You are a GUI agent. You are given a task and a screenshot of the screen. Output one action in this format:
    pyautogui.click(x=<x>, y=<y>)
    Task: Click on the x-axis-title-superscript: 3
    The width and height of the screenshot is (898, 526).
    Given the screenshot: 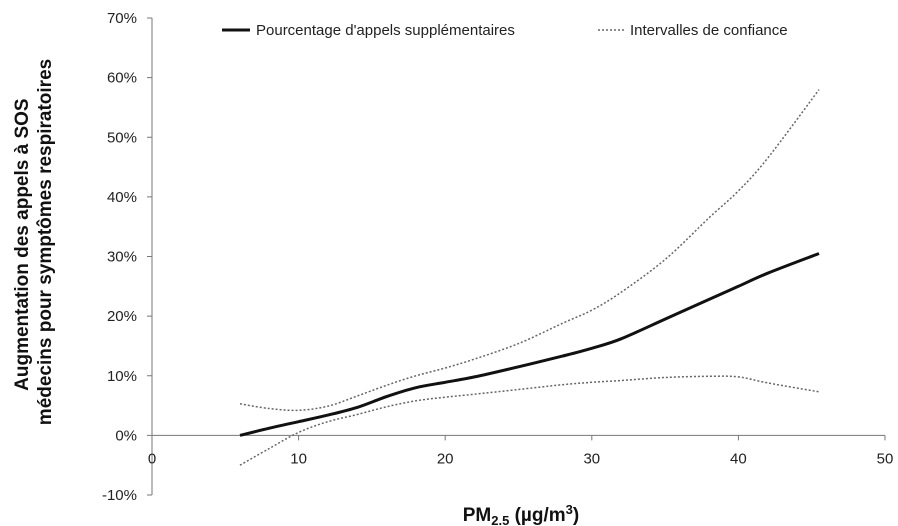 What is the action you would take?
    pyautogui.click(x=569, y=509)
    